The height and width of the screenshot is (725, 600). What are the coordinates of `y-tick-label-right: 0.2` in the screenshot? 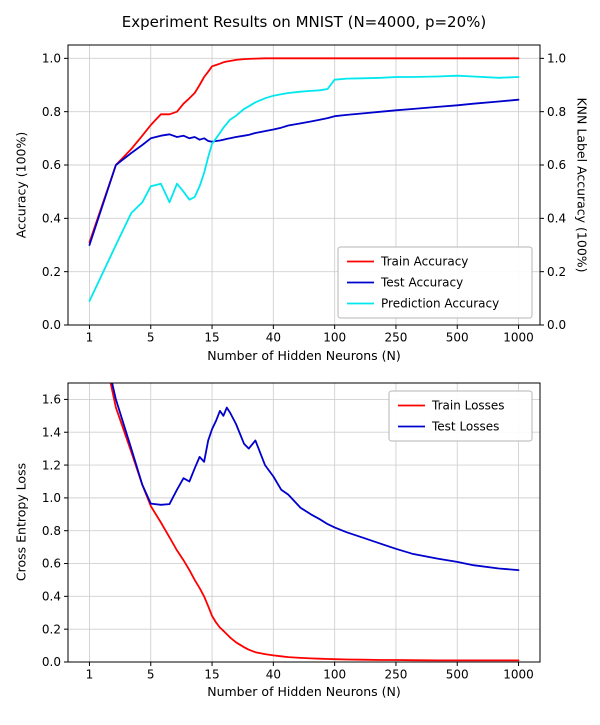 It's located at (556, 272).